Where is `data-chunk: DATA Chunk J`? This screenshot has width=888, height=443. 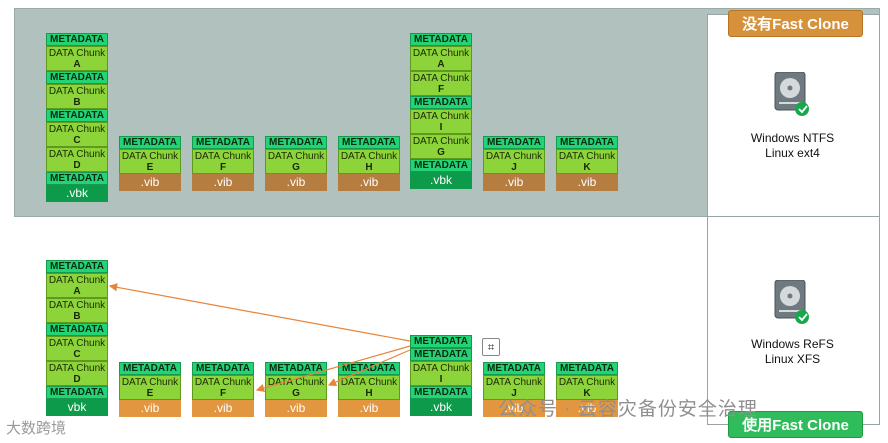
data-chunk: DATA Chunk J is located at coordinates (514, 161).